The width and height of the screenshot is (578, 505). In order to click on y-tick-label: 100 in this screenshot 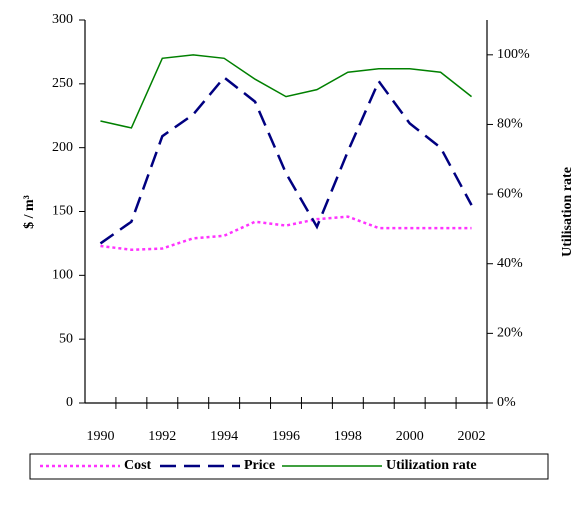, I will do `click(62, 275)`.